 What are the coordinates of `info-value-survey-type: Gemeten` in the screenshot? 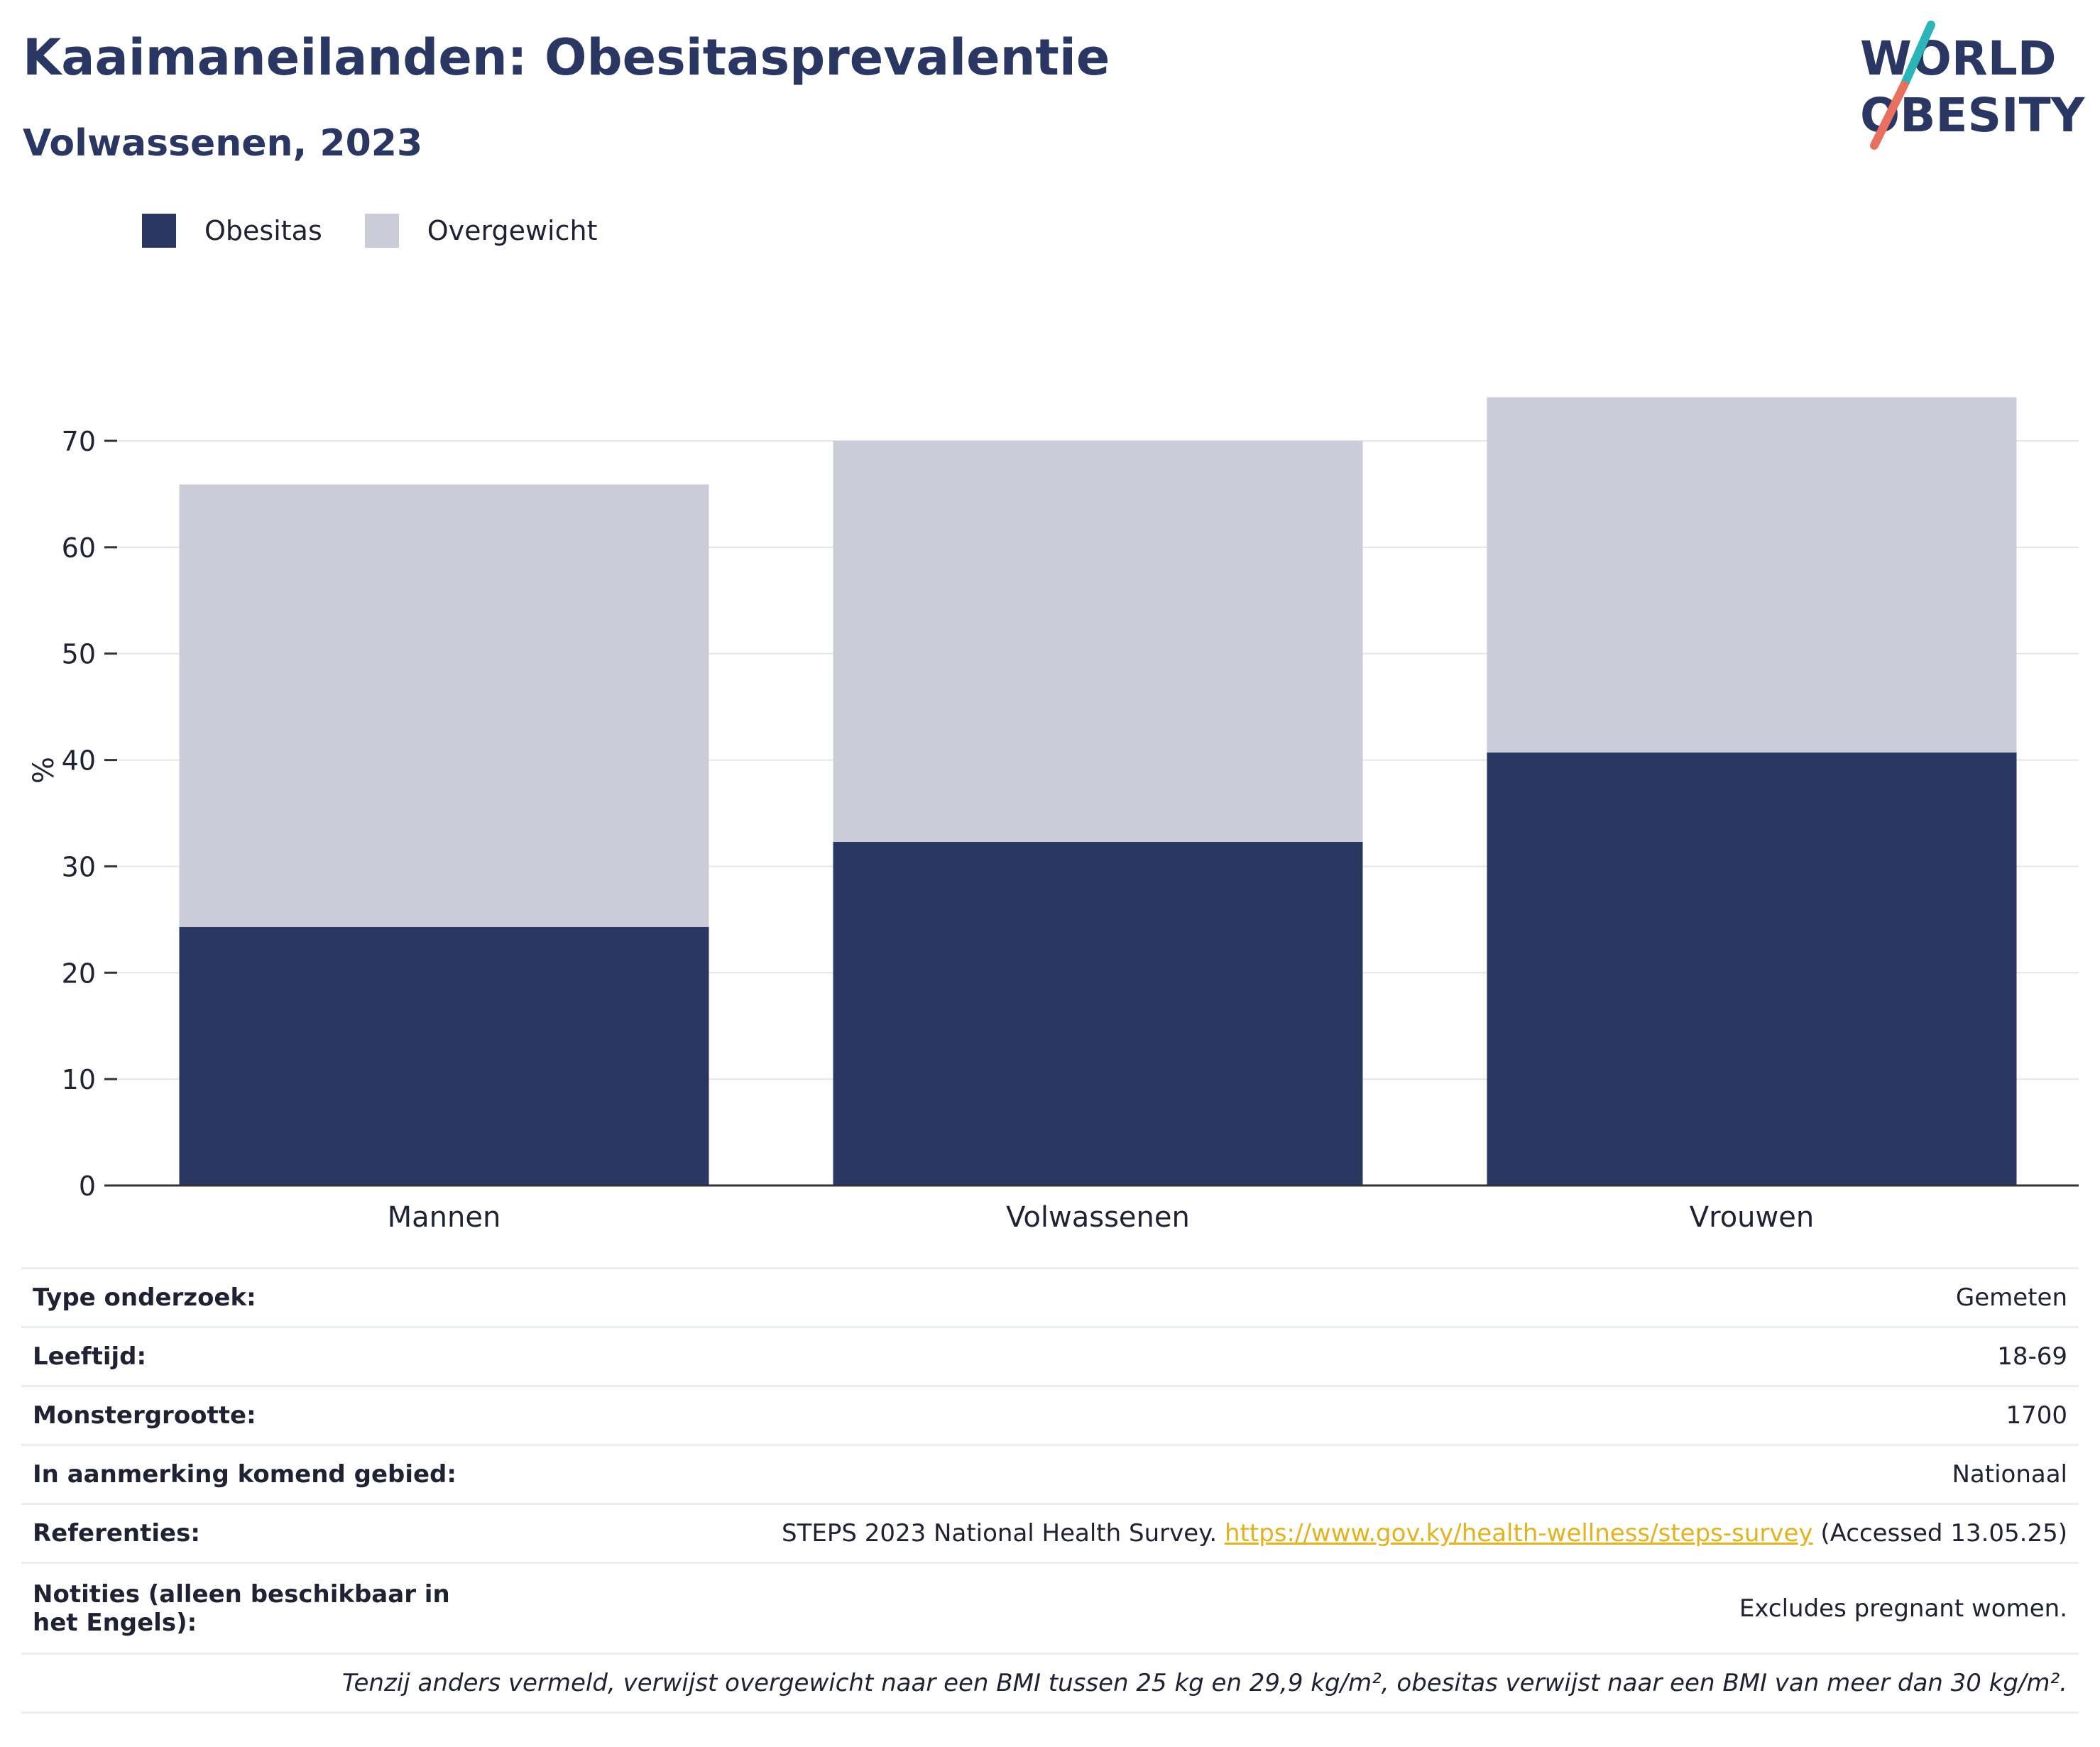 It's located at (1281, 1297).